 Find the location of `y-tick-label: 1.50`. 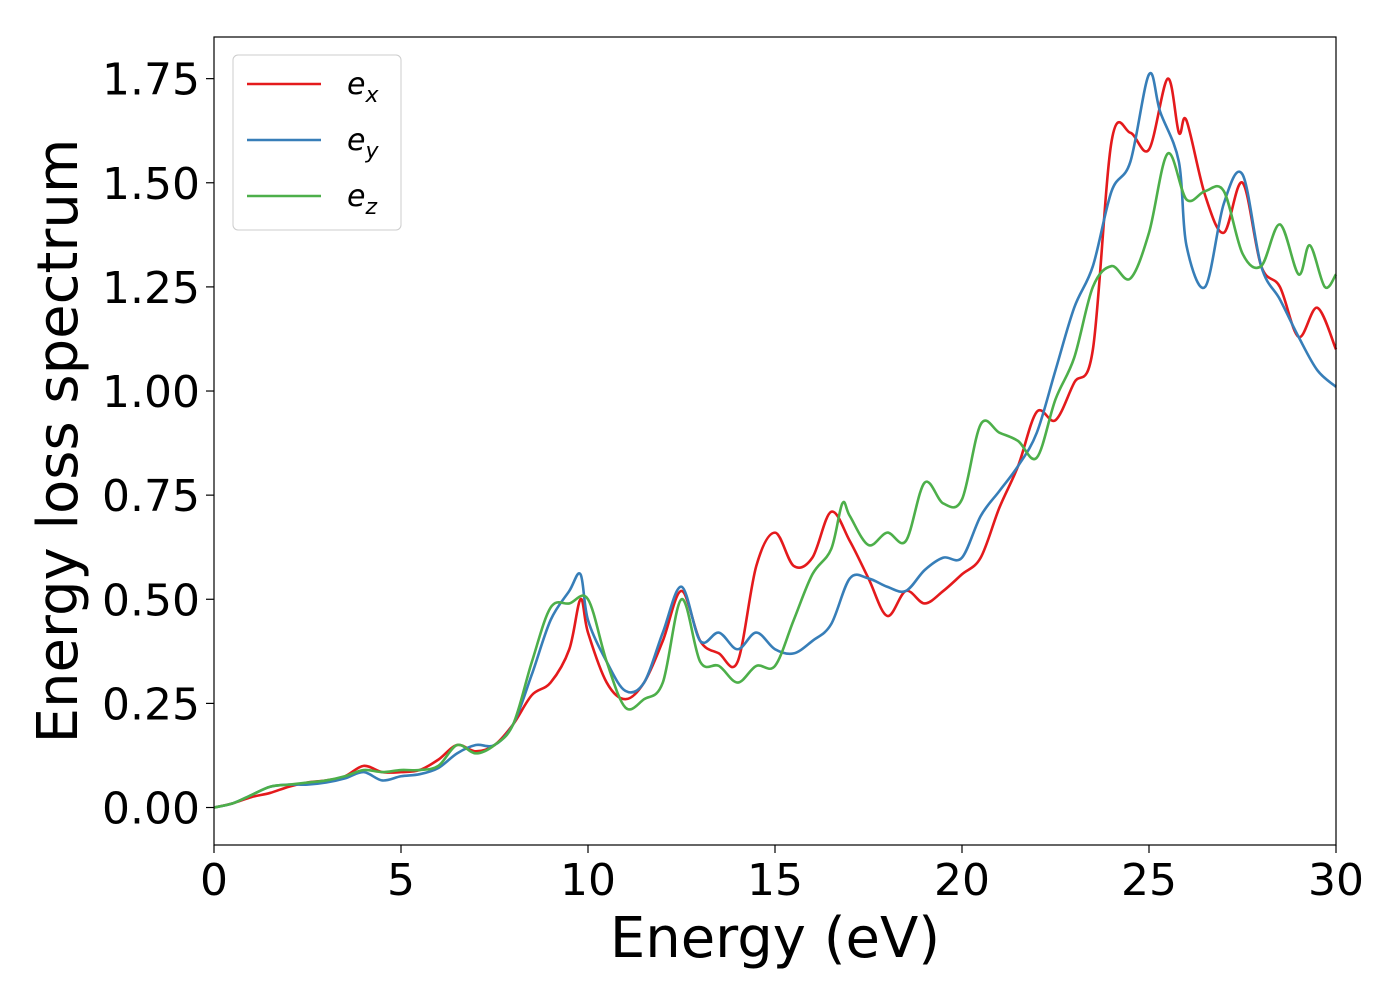

y-tick-label: 1.50 is located at coordinates (151, 184).